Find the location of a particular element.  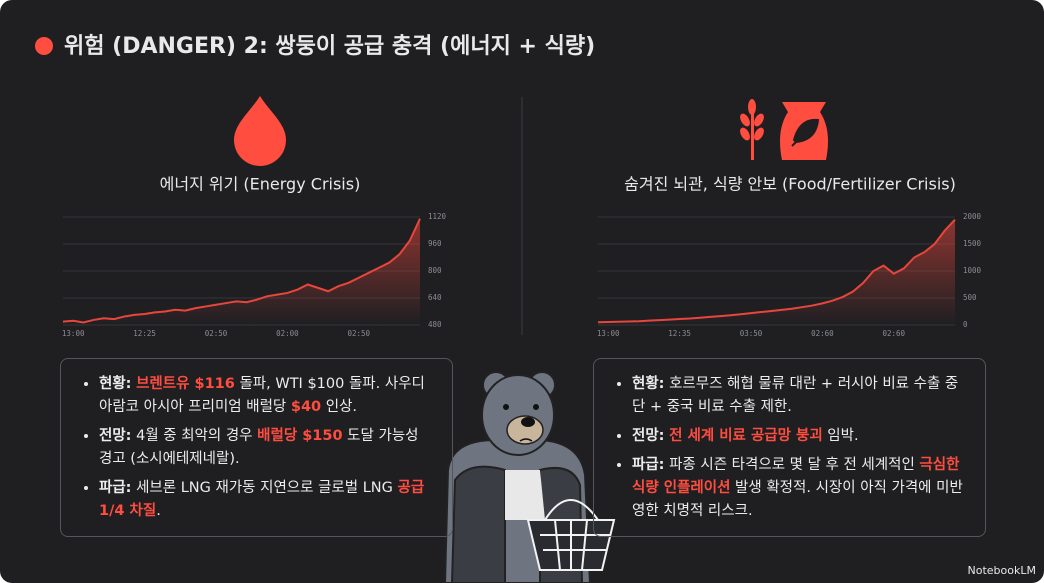

y-tick-label: 1500 is located at coordinates (972, 243).